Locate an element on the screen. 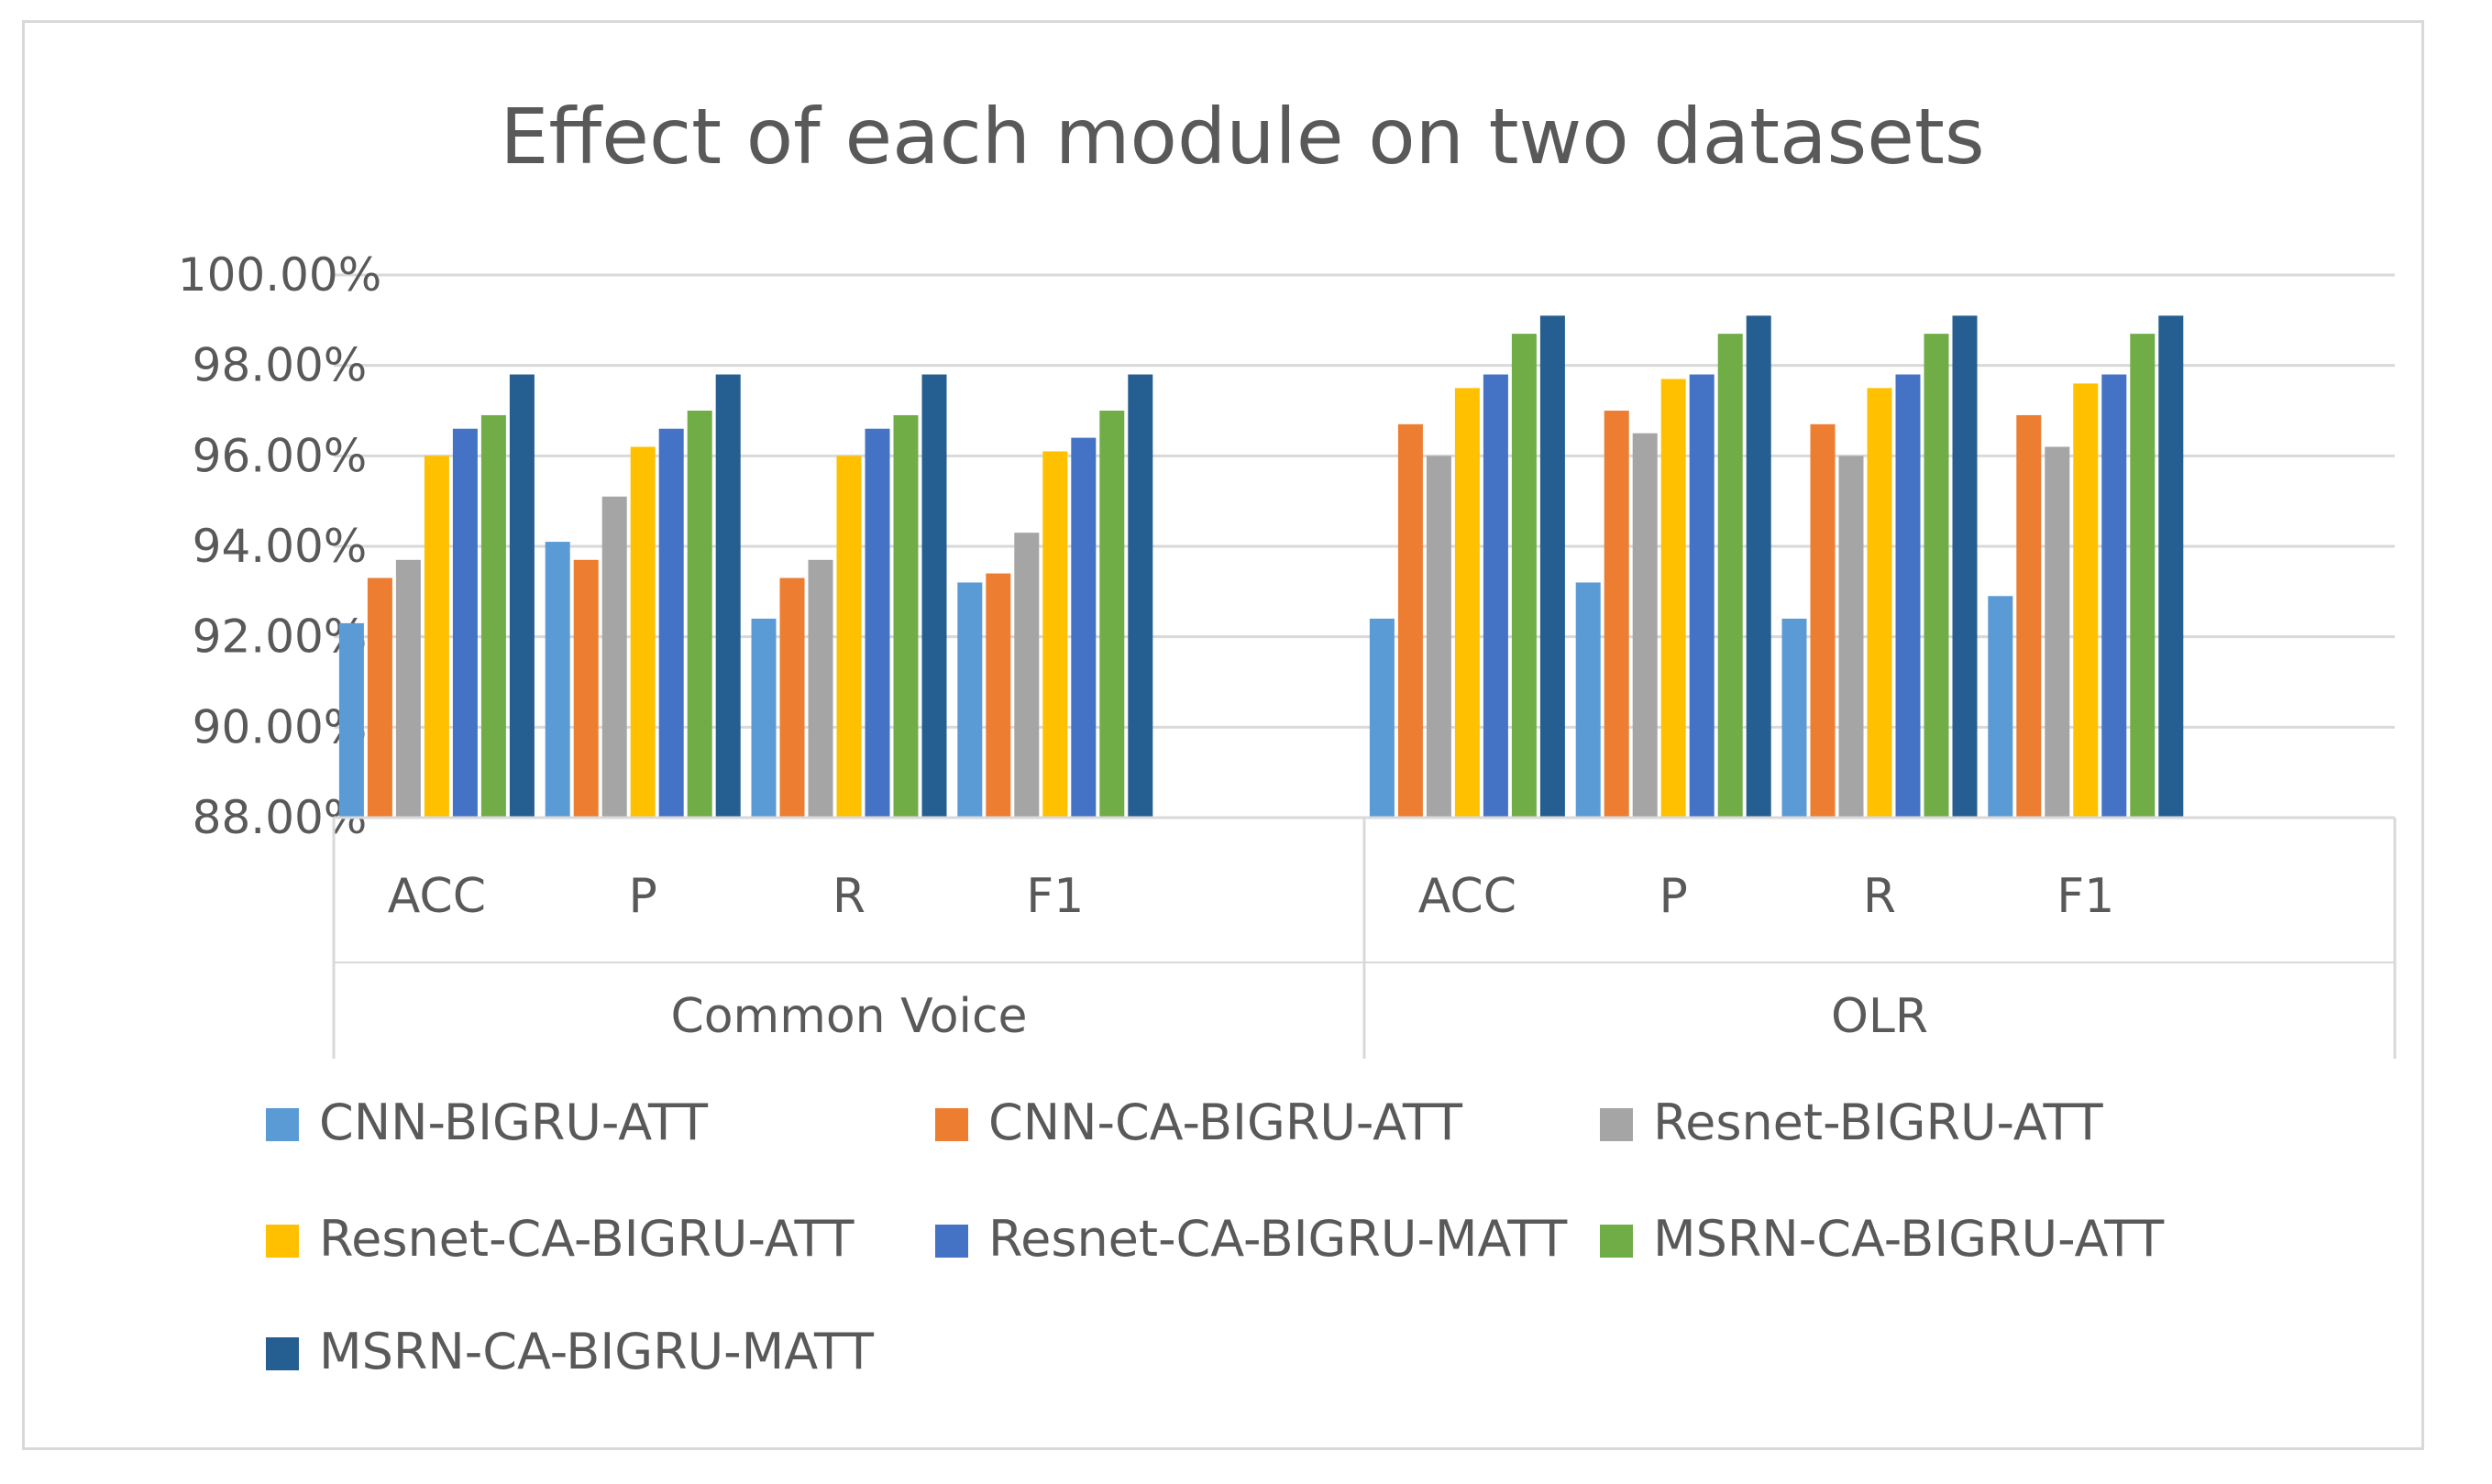 Image resolution: width=2492 pixels, height=1484 pixels. legend-label: CNN-CA-BIGRU-ATT is located at coordinates (1225, 1122).